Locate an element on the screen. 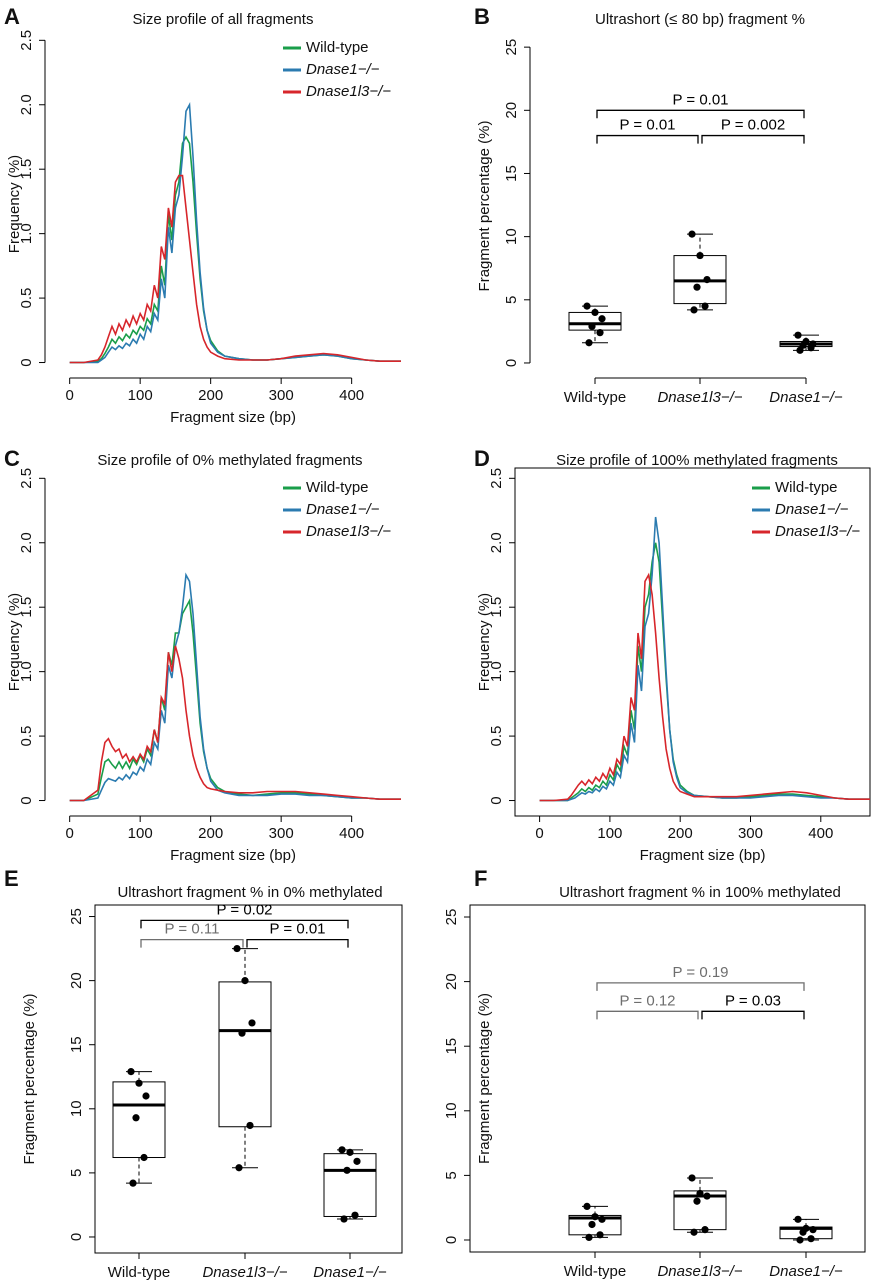  chart-title: Ultrashort fragment % in 100% methylated is located at coordinates (700, 892).